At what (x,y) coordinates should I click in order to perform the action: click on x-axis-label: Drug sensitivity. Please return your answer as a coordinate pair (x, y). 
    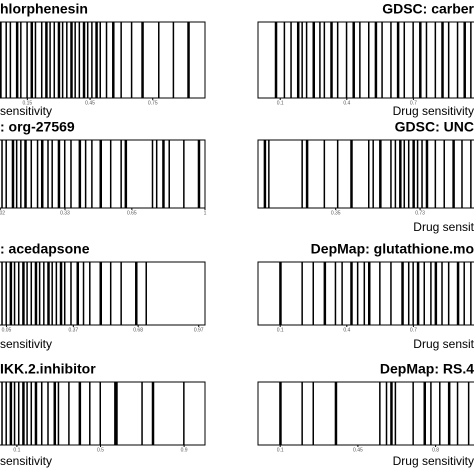
    Looking at the image, I should click on (433, 111).